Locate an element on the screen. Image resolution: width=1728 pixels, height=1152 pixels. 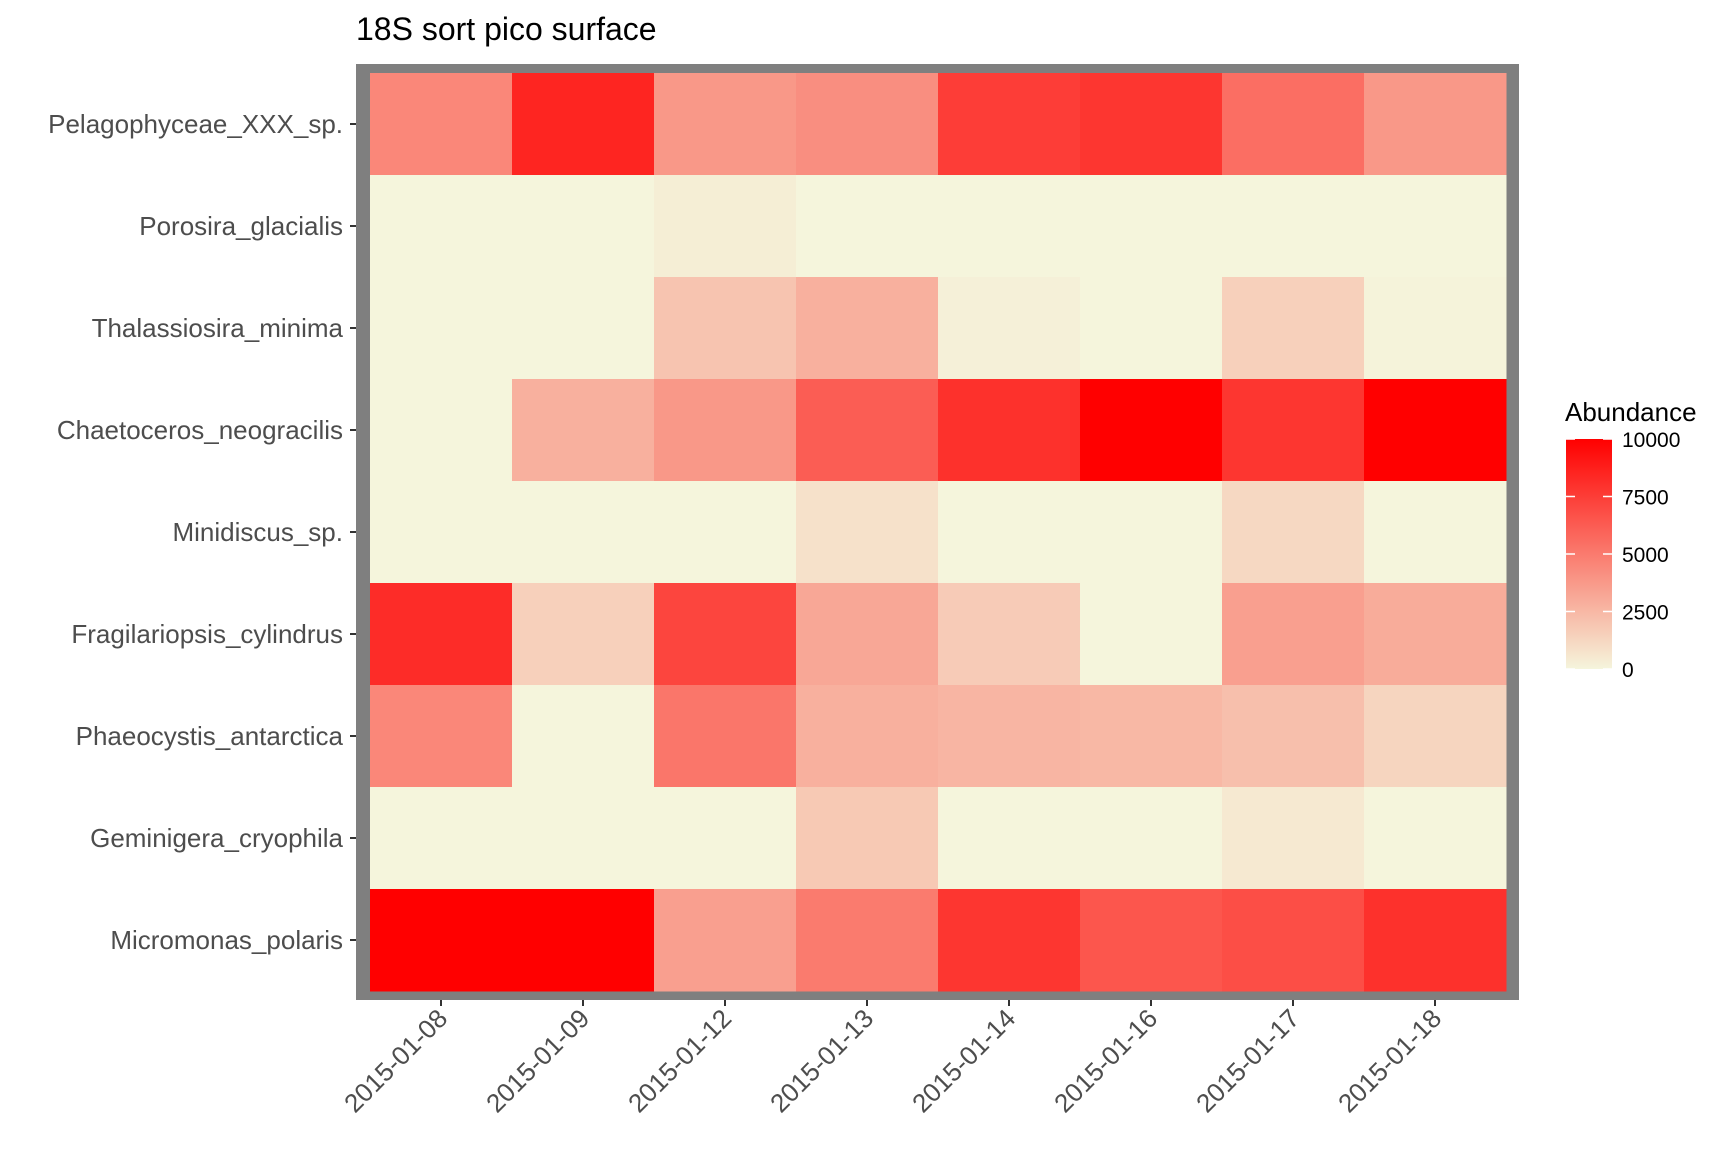
legend-tick-label: 0 is located at coordinates (1628, 670).